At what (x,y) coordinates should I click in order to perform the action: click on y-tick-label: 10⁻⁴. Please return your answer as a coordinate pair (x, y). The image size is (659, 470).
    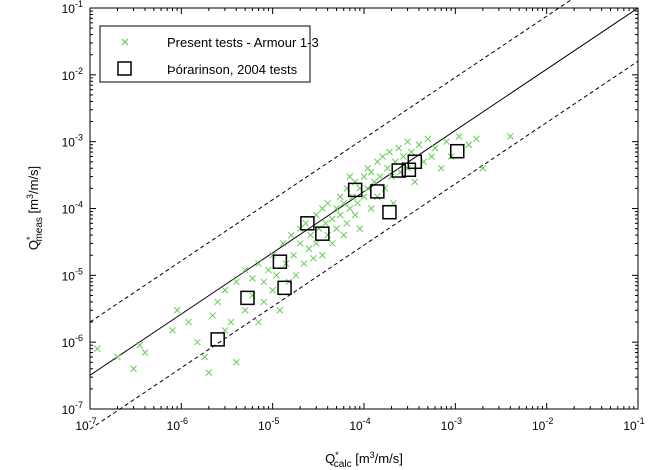
    Looking at the image, I should click on (72, 208).